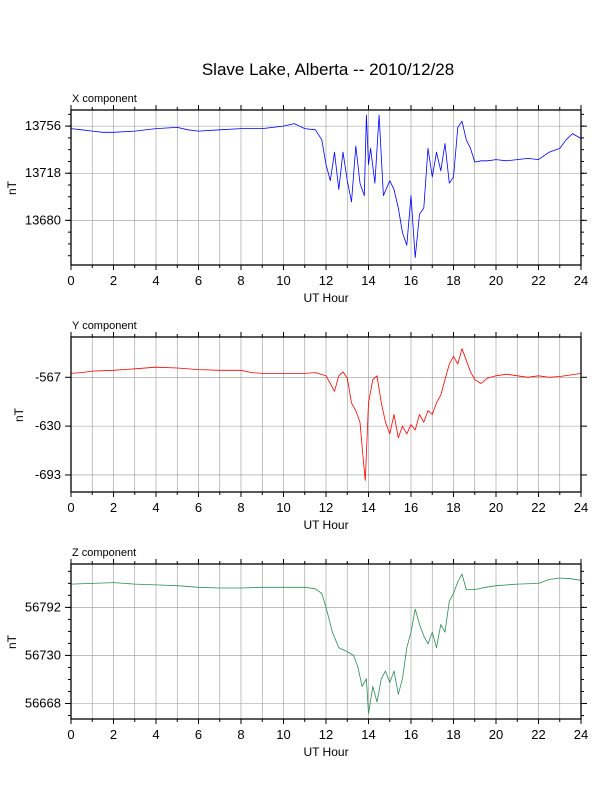  What do you see at coordinates (411, 734) in the screenshot?
I see `z-component-x-tick-label: 16` at bounding box center [411, 734].